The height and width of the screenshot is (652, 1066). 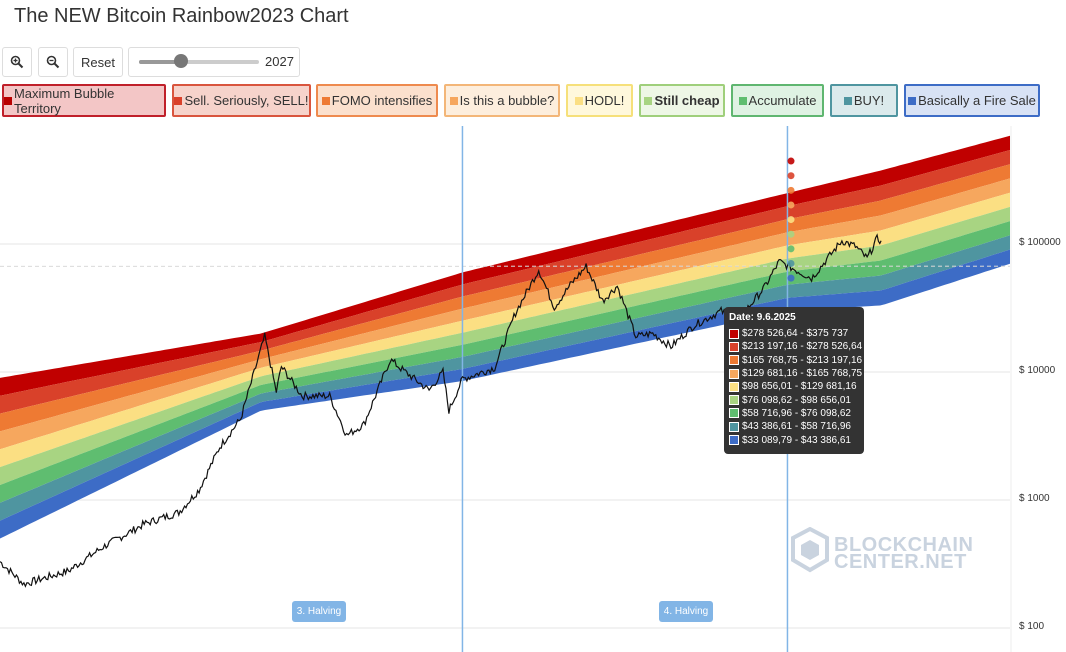 I want to click on legend-label: Sell. Seriously, SELL!, so click(x=246, y=100).